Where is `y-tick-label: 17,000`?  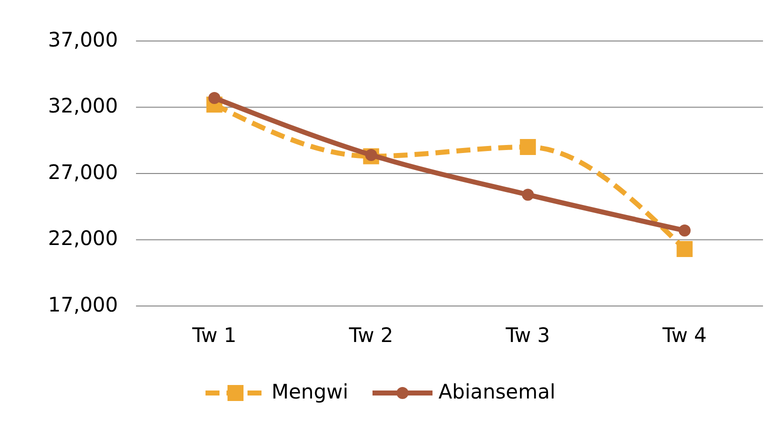 y-tick-label: 17,000 is located at coordinates (83, 304).